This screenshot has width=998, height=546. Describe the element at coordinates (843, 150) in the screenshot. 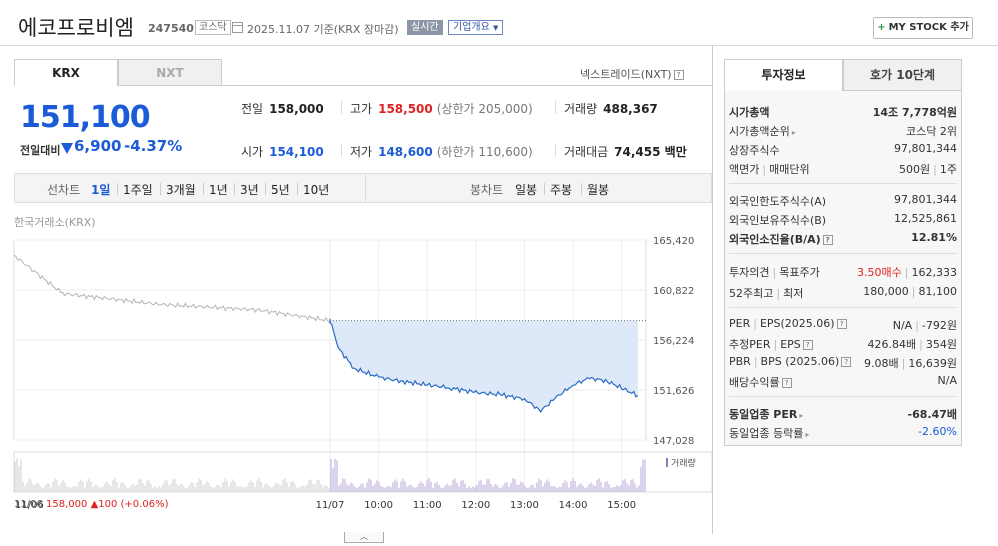

I see `row-shares: 상장주식수 97,801,344` at that location.